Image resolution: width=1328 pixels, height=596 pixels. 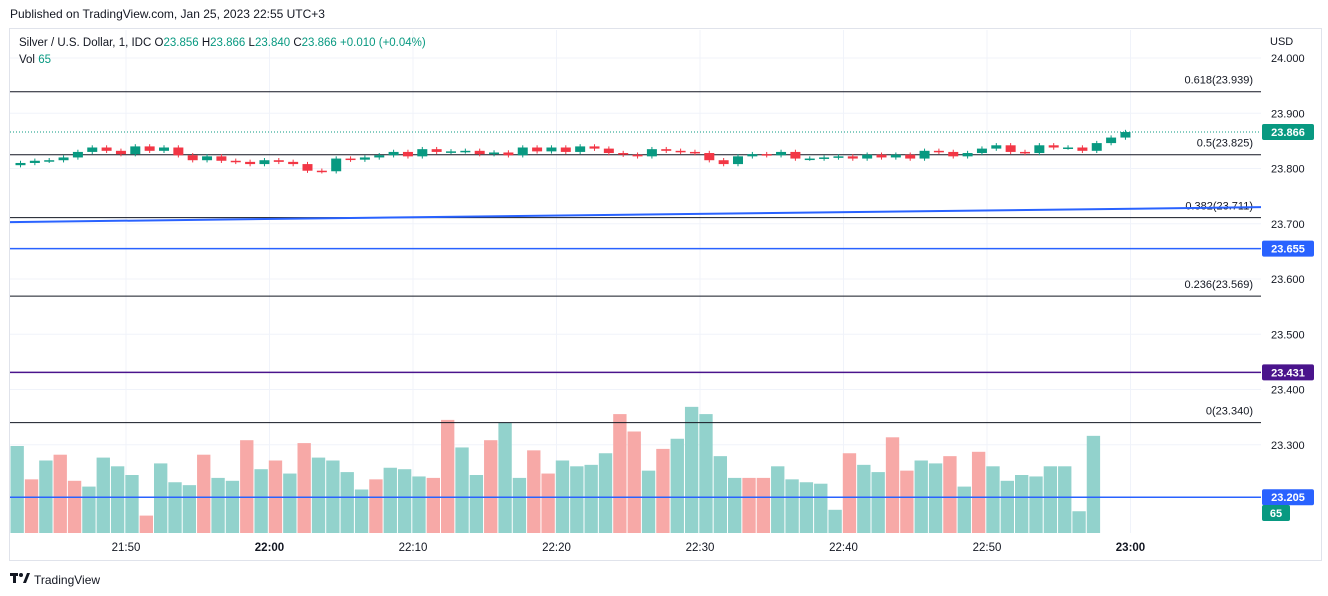 I want to click on x-tick-label: 23:00, so click(x=1130, y=548).